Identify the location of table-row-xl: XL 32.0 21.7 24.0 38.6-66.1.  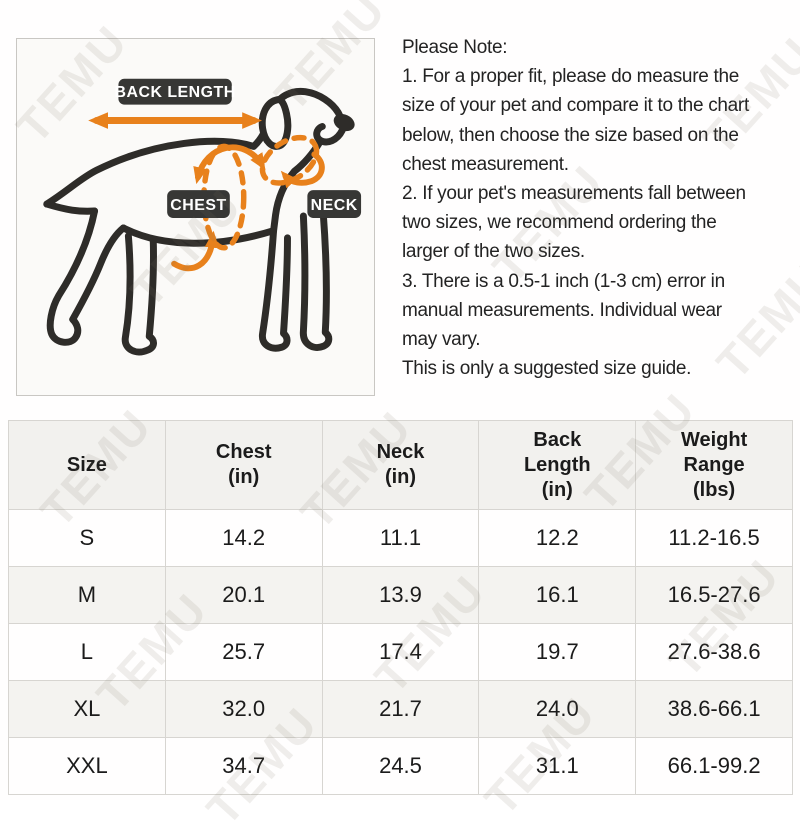
(400, 709).